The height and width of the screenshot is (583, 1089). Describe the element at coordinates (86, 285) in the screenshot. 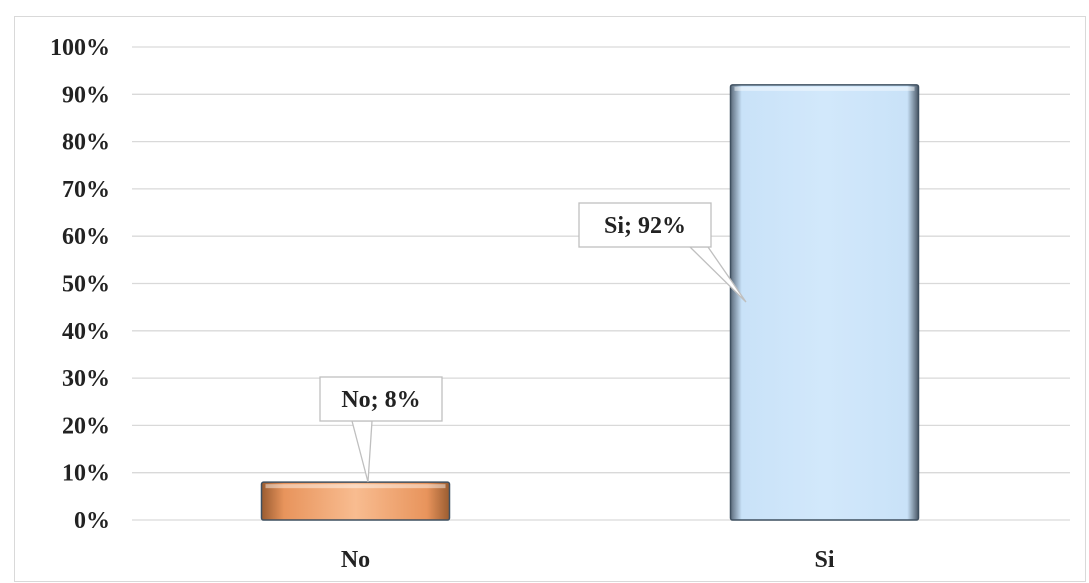

I see `y-tick-label: 50%` at that location.